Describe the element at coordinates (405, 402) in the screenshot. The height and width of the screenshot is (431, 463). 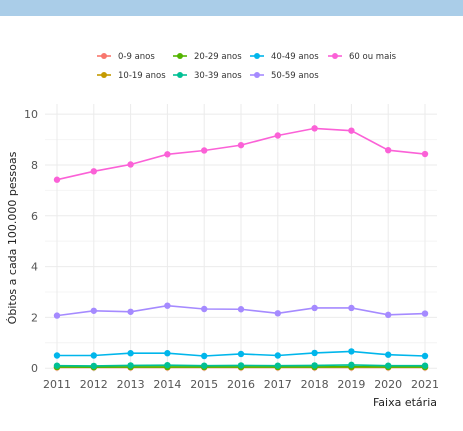
I see `x-axis-title: Faixa etária` at that location.